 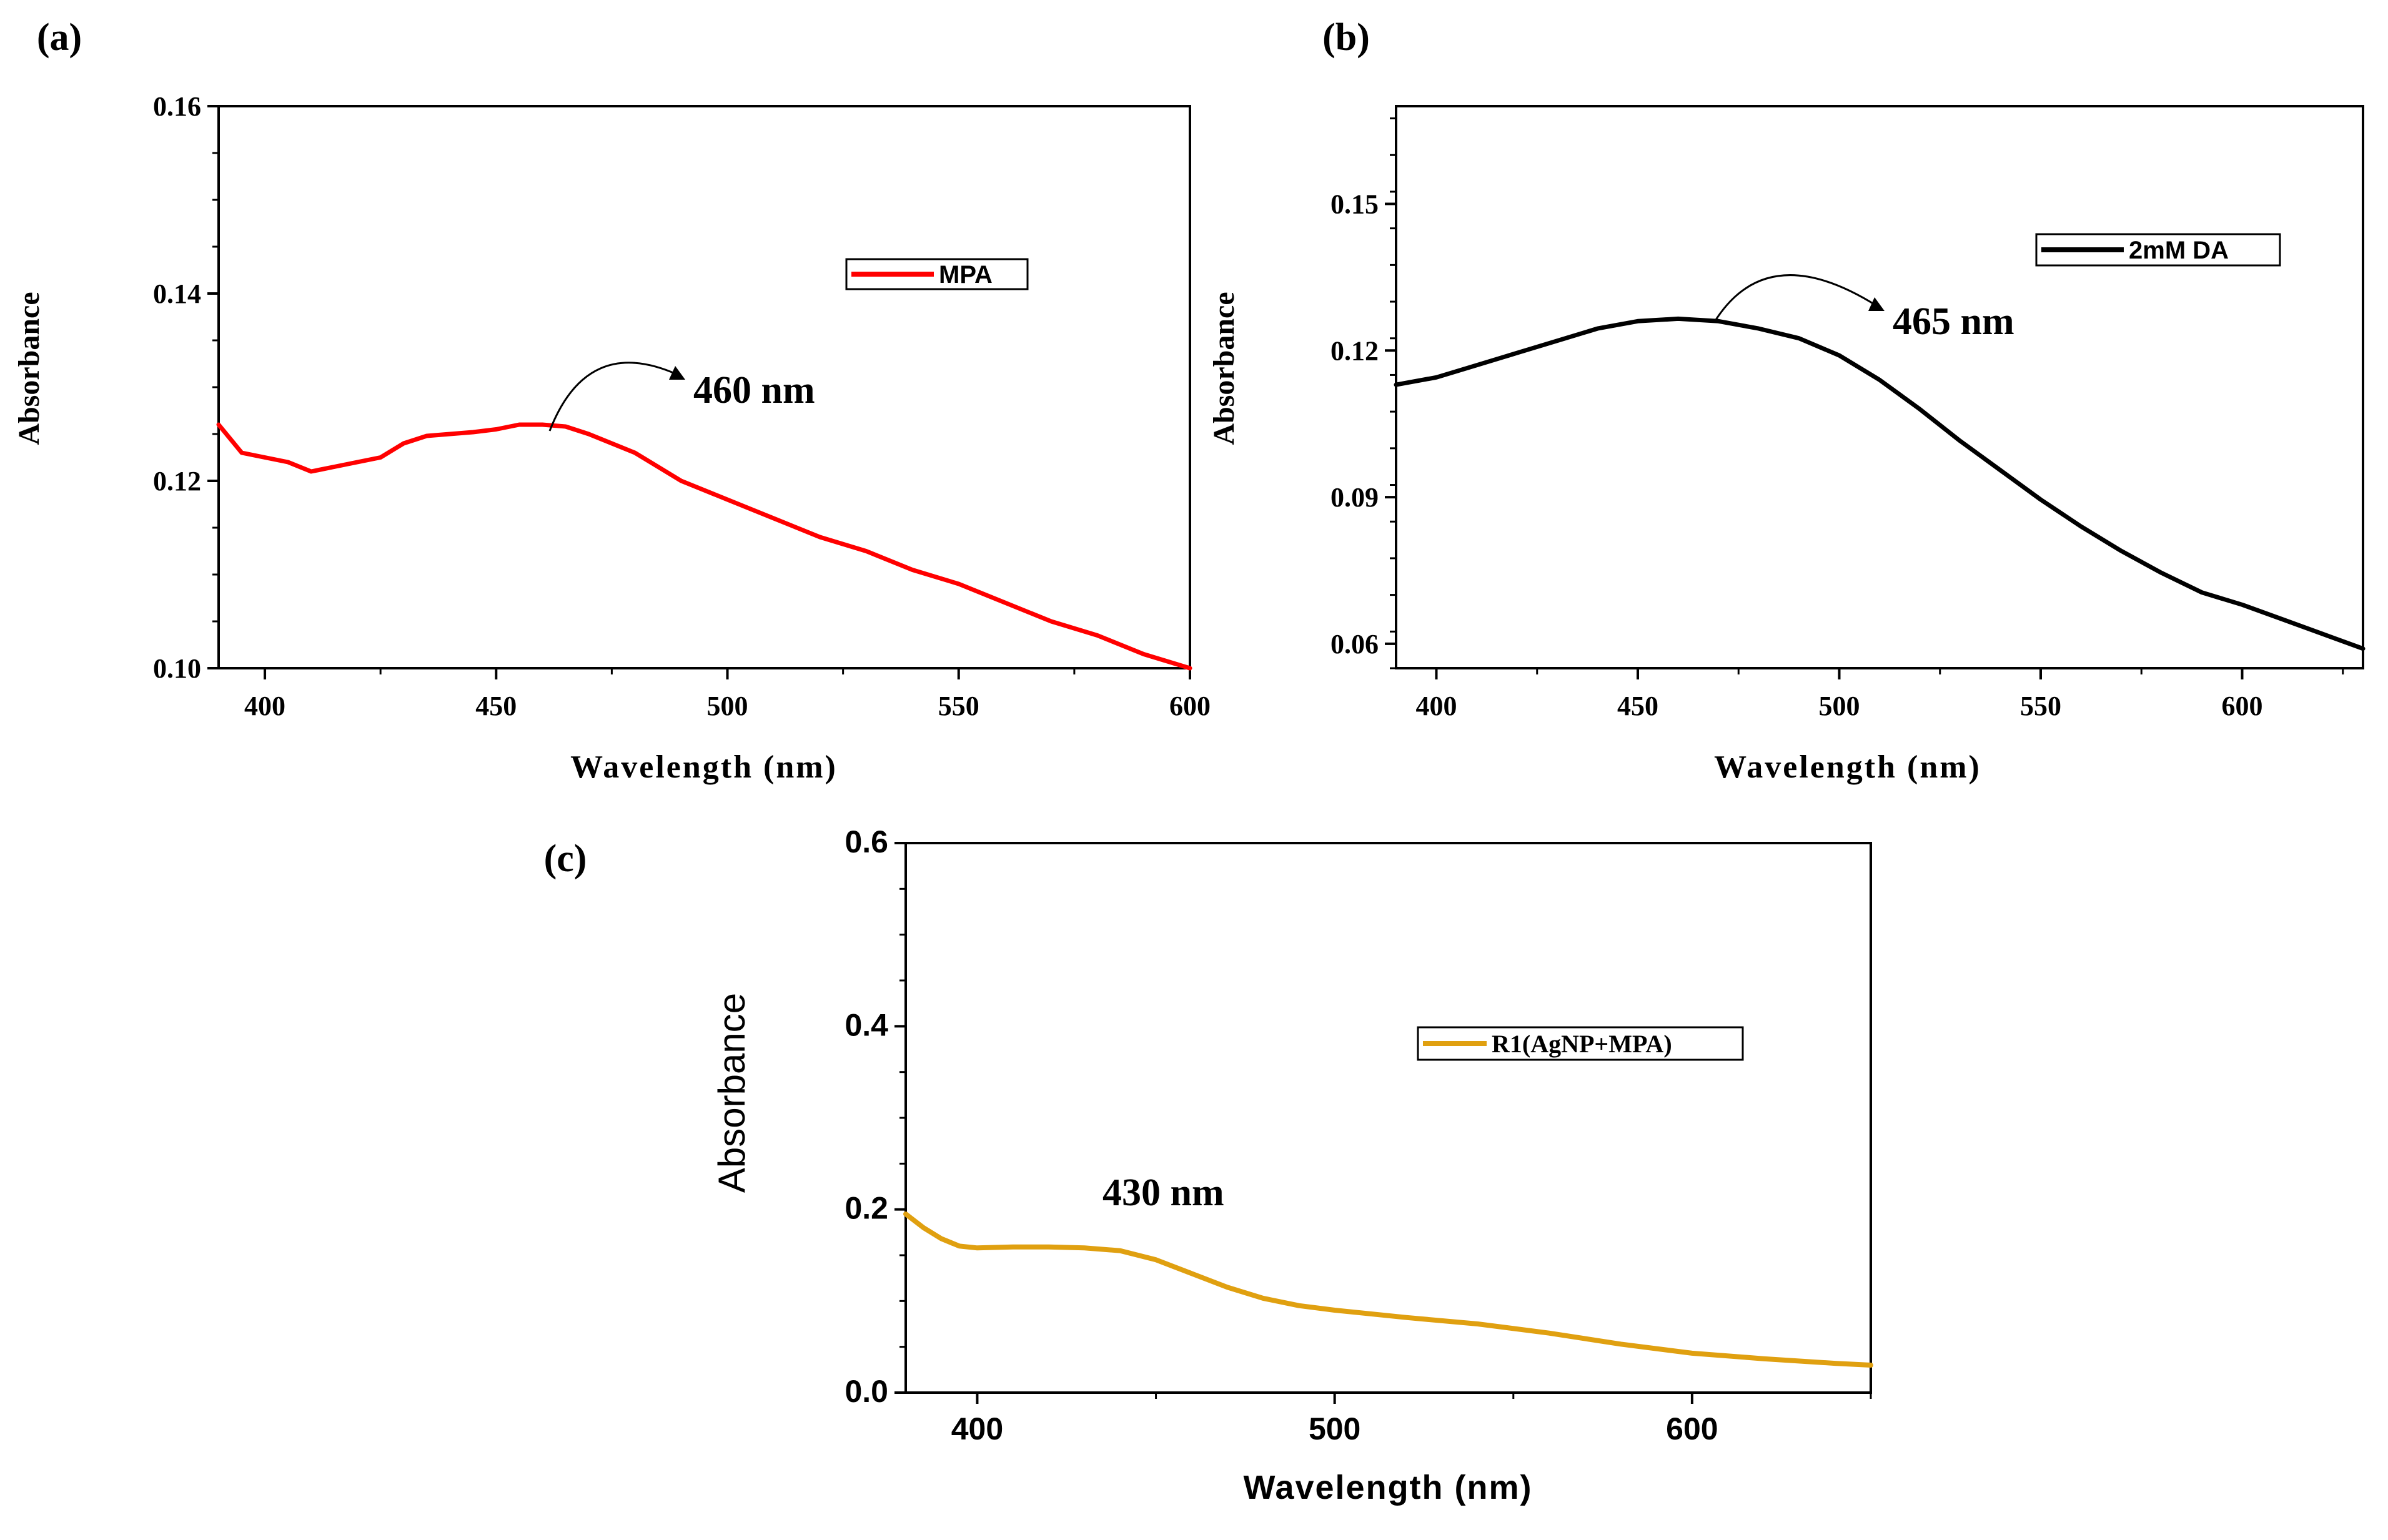 I want to click on series-line-mpa, so click(x=704, y=546).